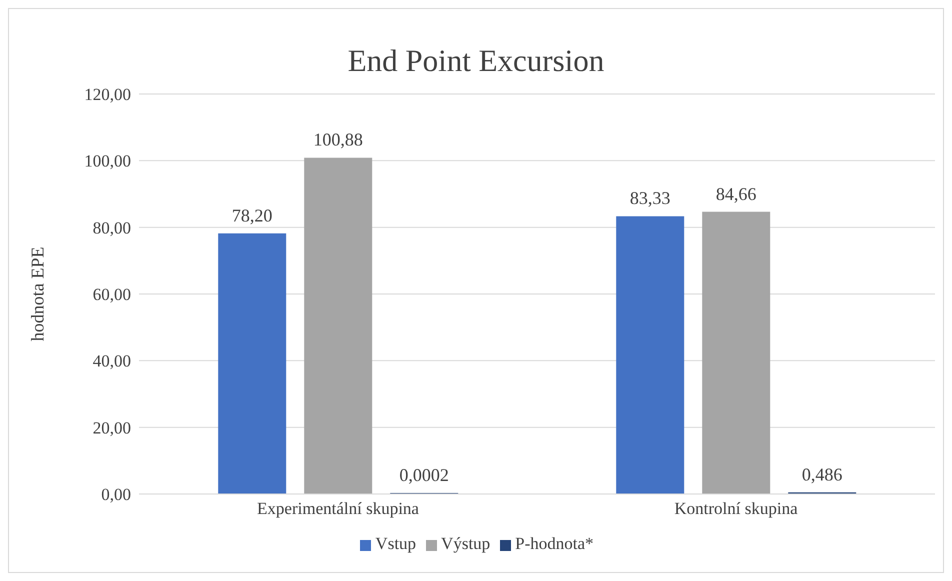 The height and width of the screenshot is (581, 952). Describe the element at coordinates (476, 61) in the screenshot. I see `chart-title: End Point Excursion` at that location.